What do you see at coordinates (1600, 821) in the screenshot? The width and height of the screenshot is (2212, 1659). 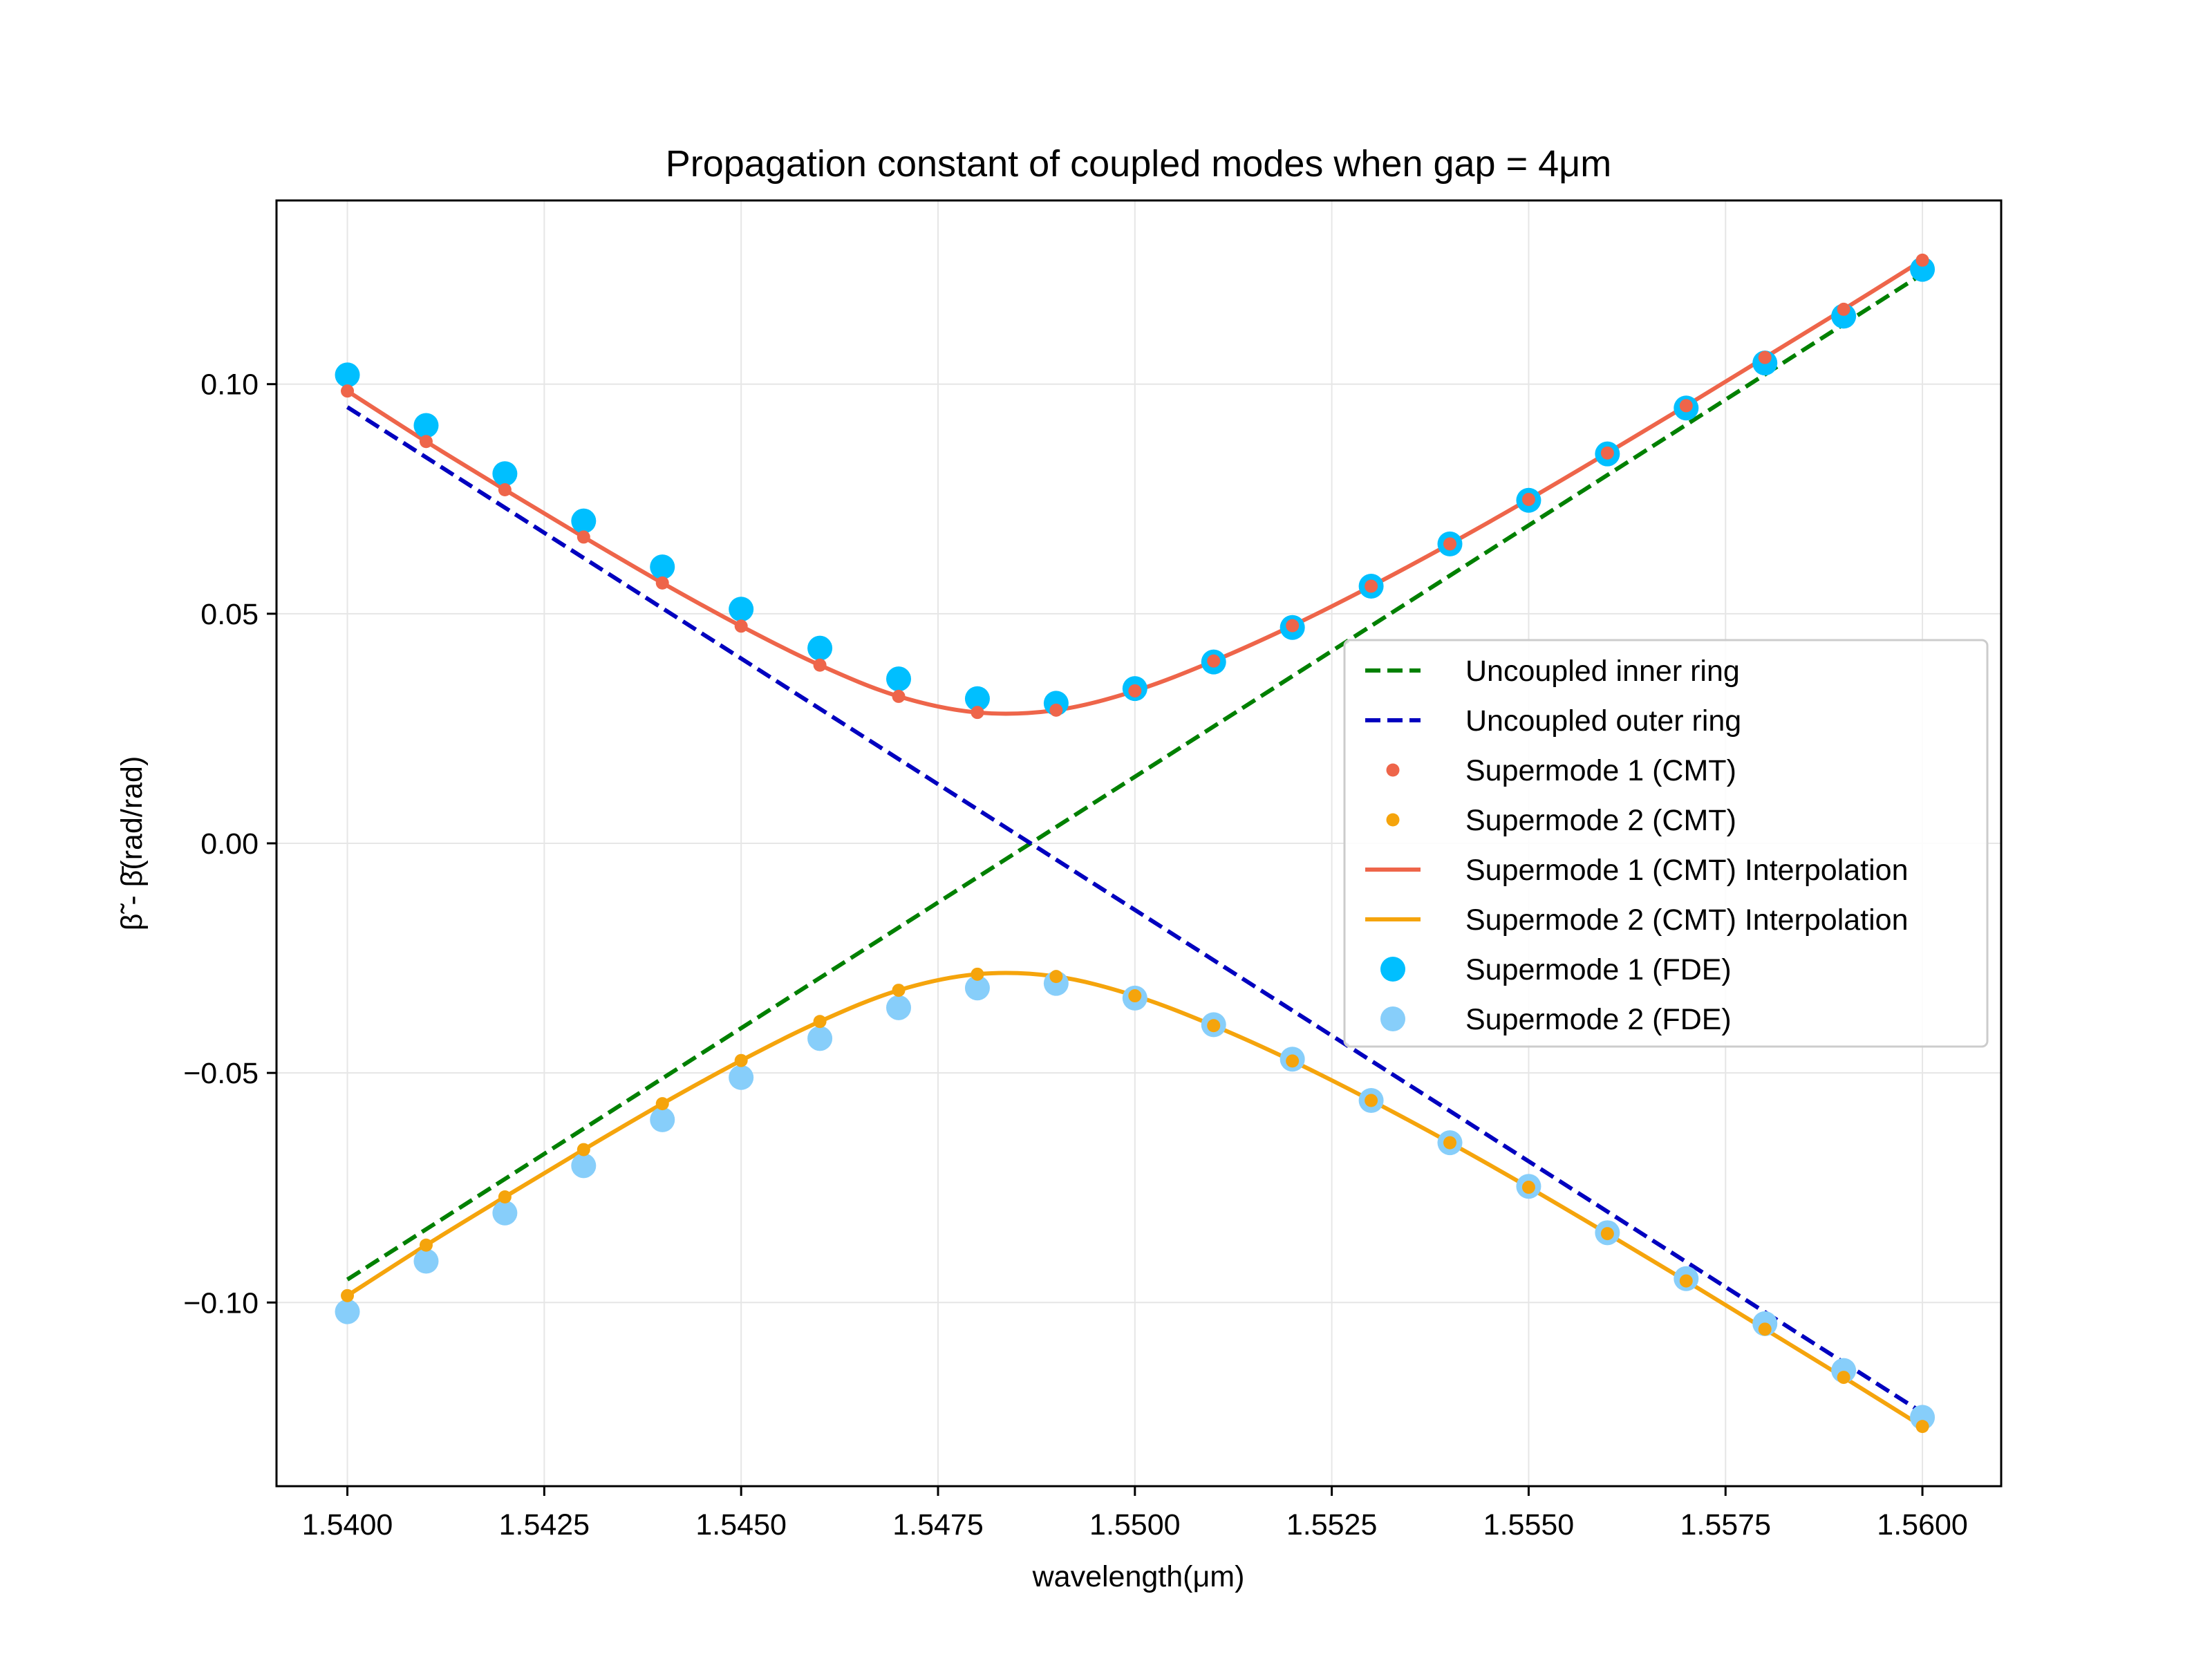 I see `legend-label: Supermode 2 (CMT)` at bounding box center [1600, 821].